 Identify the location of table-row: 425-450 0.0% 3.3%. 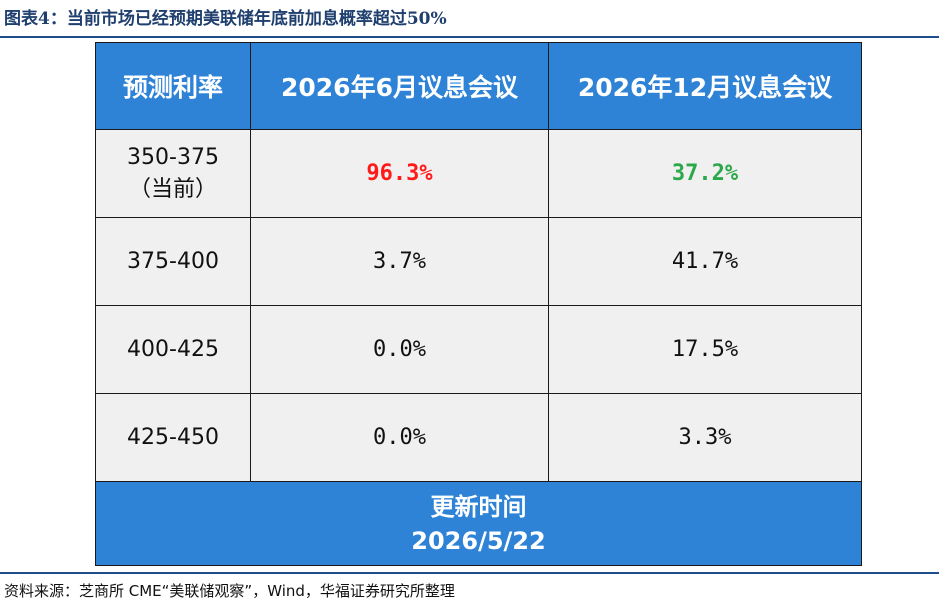
(478, 437).